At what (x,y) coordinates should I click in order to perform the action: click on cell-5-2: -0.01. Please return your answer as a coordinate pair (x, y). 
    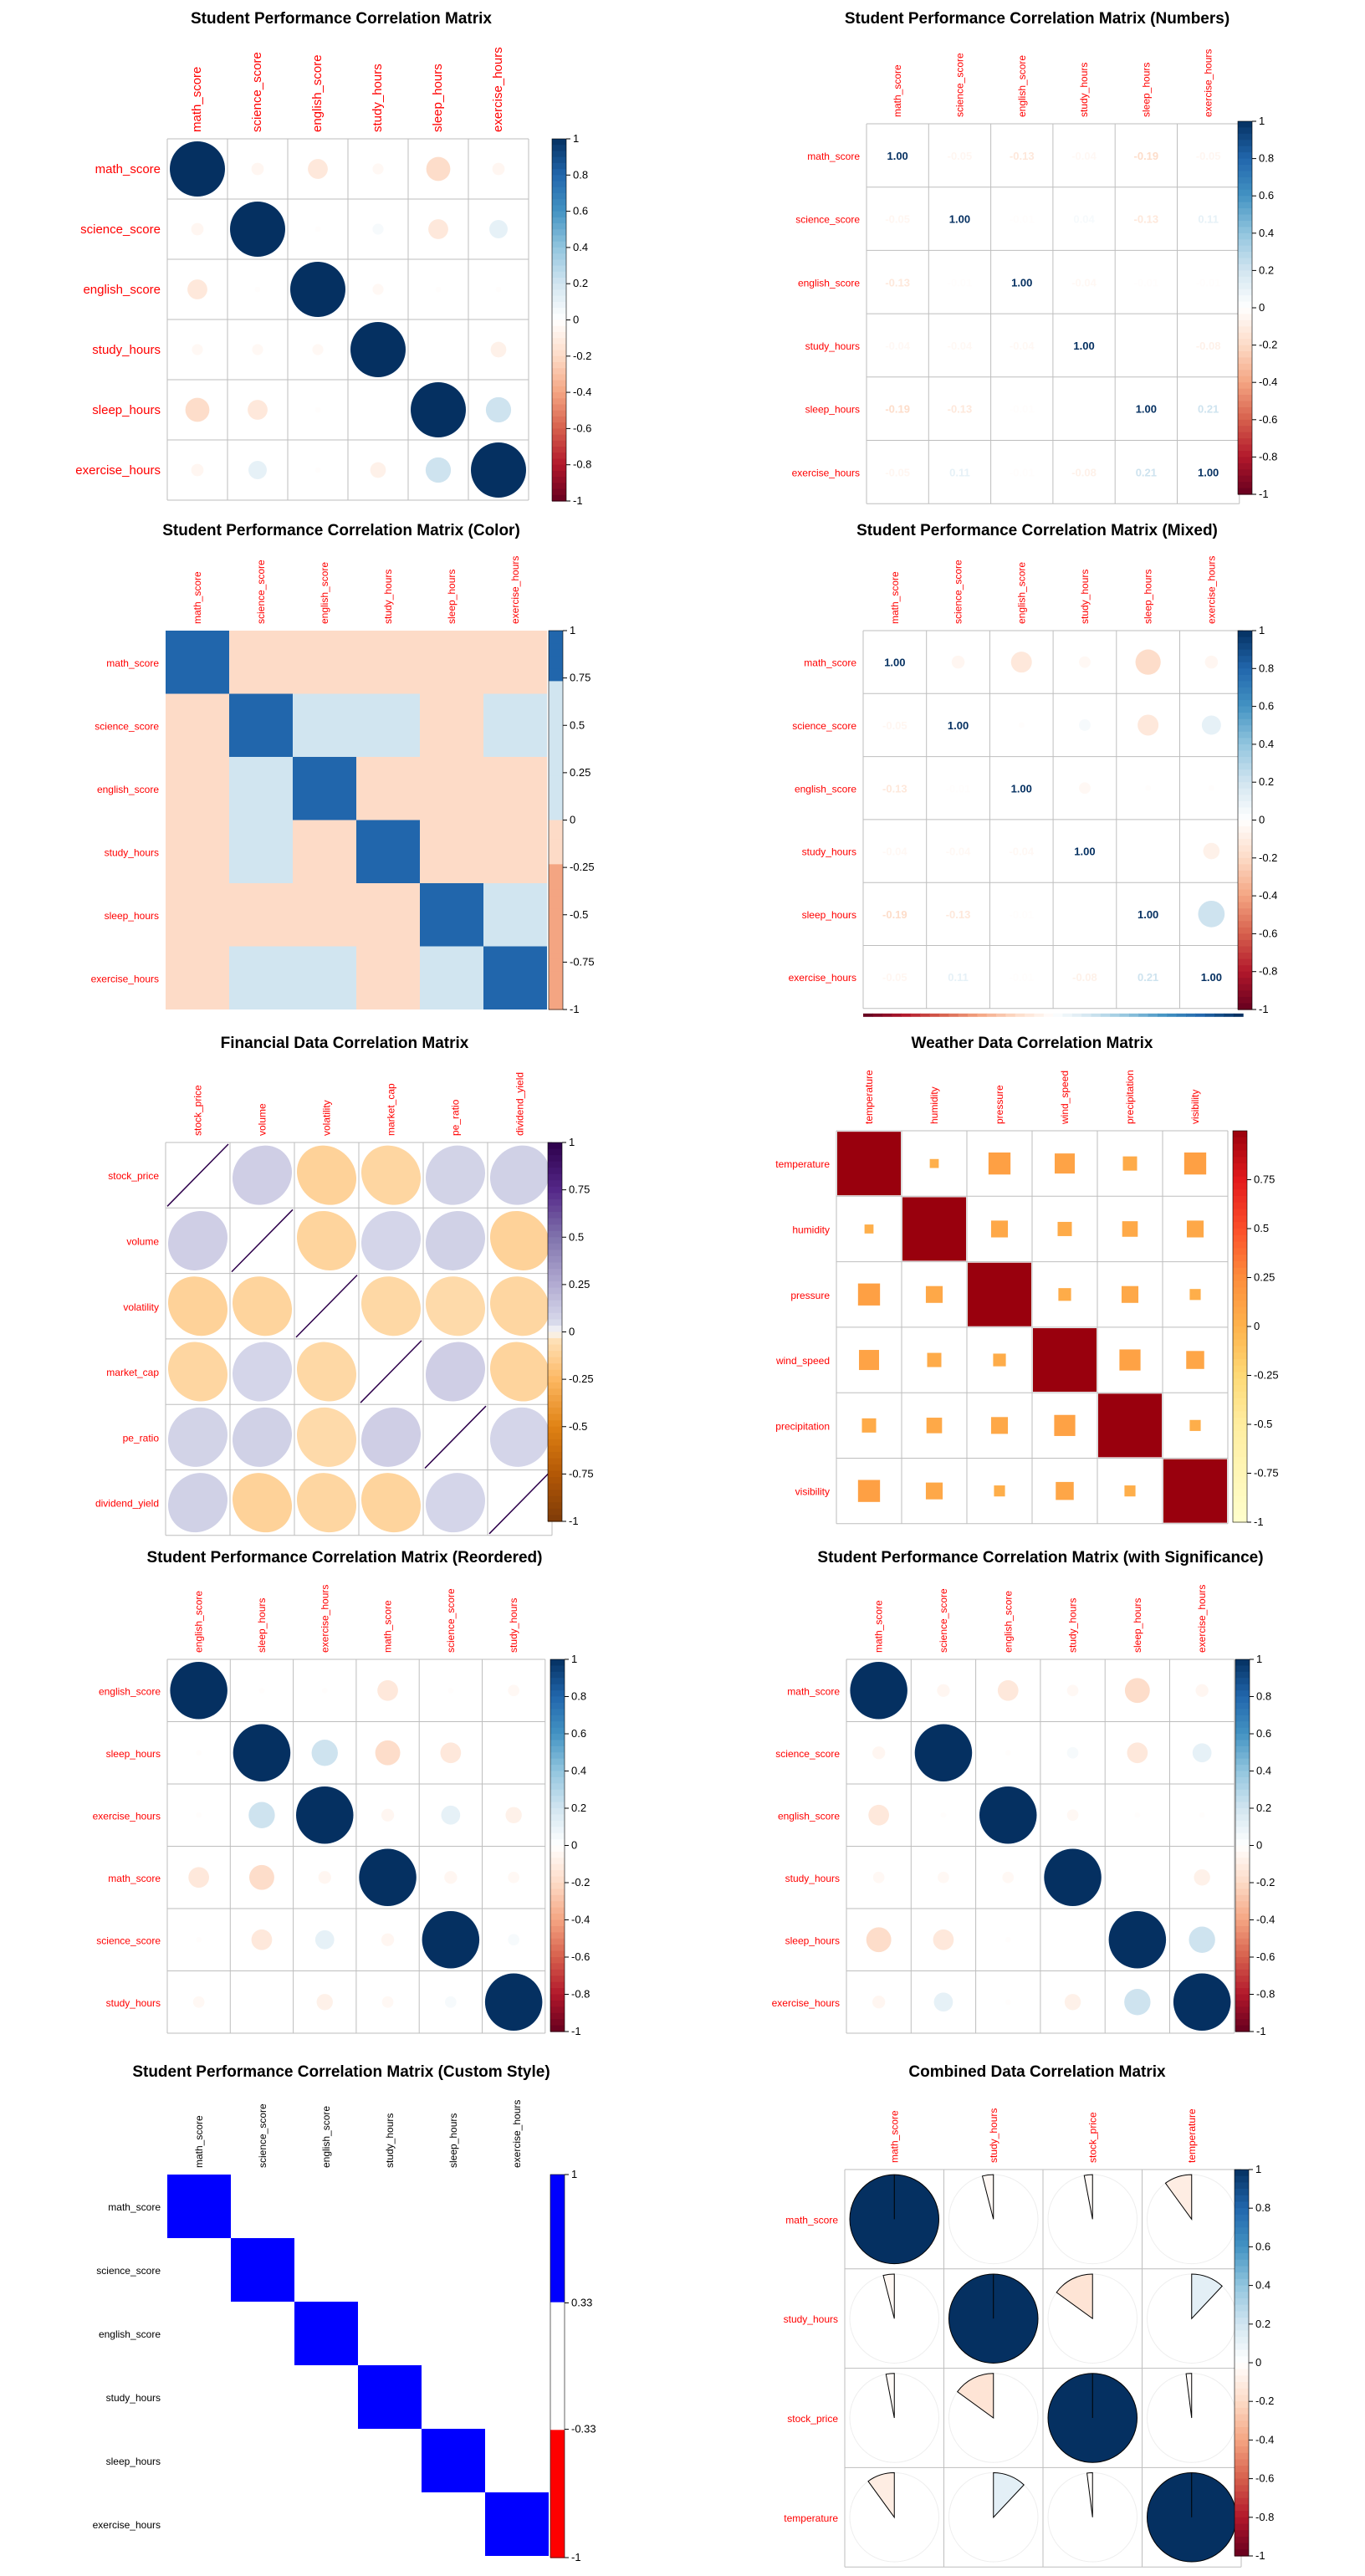
    Looking at the image, I should click on (1022, 472).